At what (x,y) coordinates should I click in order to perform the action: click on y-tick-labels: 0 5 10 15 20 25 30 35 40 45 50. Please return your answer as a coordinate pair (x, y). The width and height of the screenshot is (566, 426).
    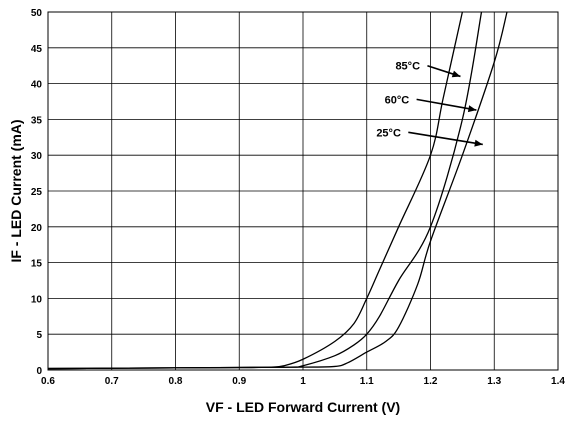
    Looking at the image, I should click on (37, 192).